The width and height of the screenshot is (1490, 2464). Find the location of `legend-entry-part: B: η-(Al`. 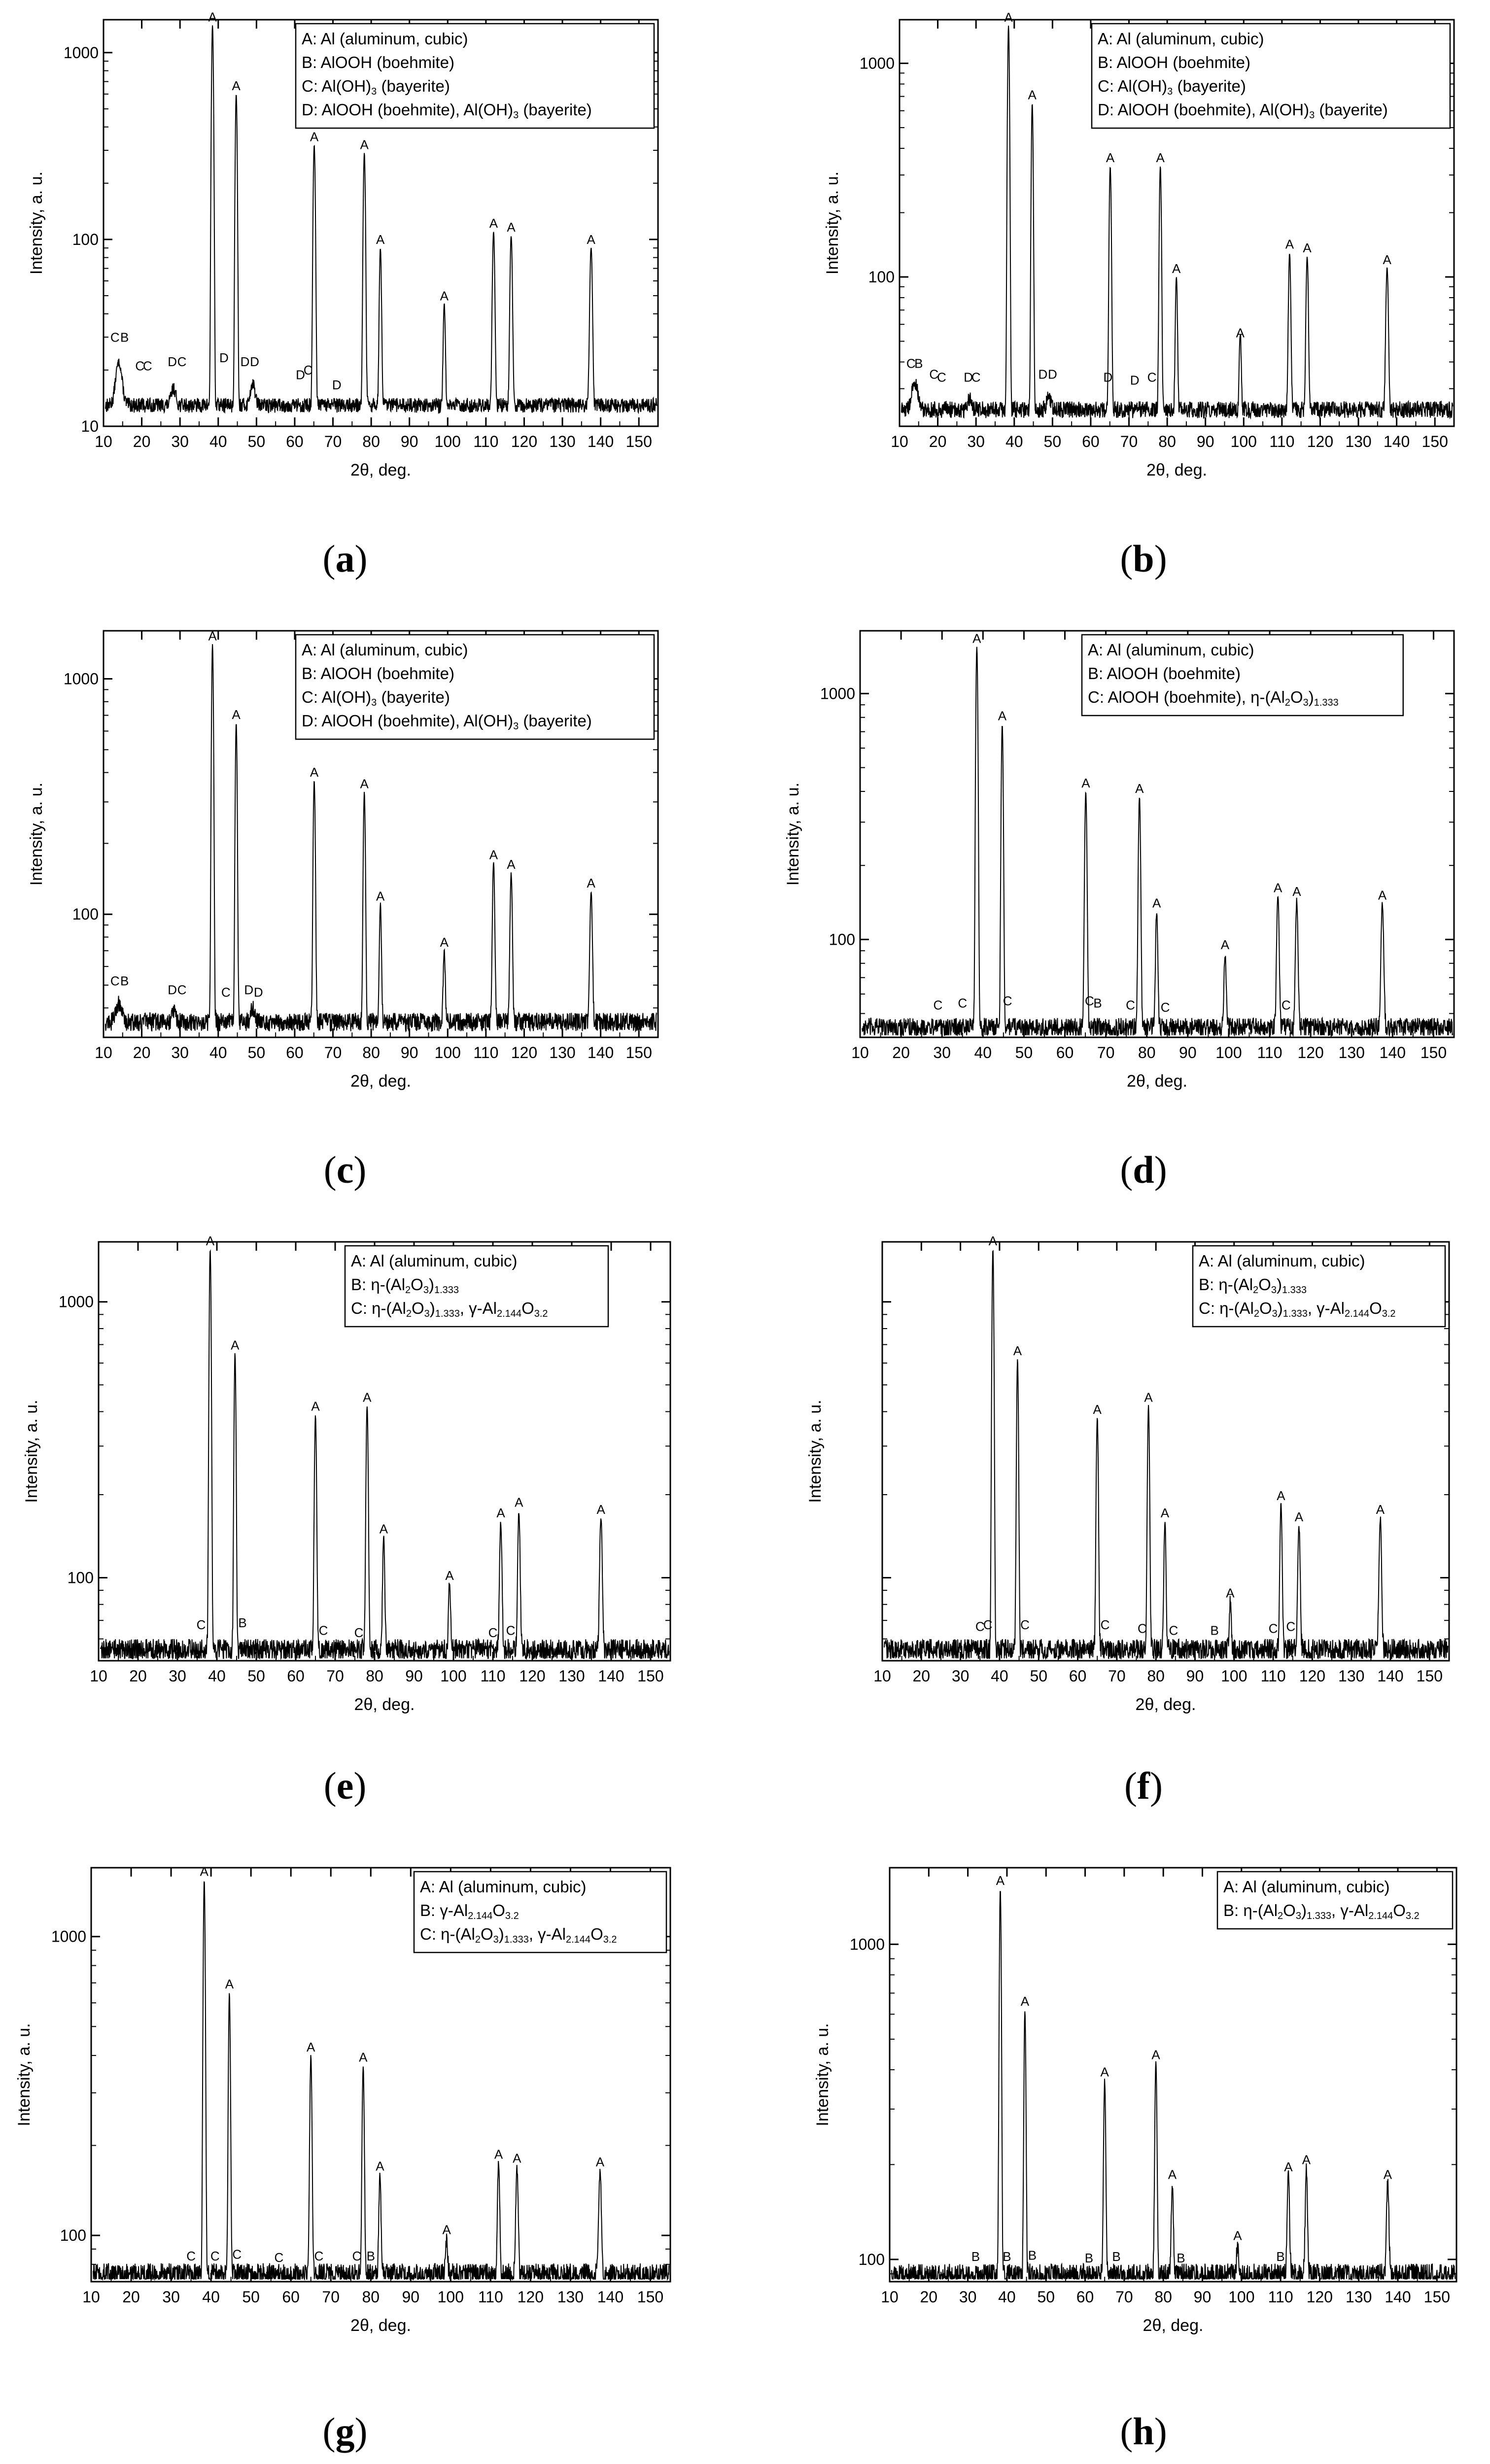

legend-entry-part: B: η-(Al is located at coordinates (1250, 1910).